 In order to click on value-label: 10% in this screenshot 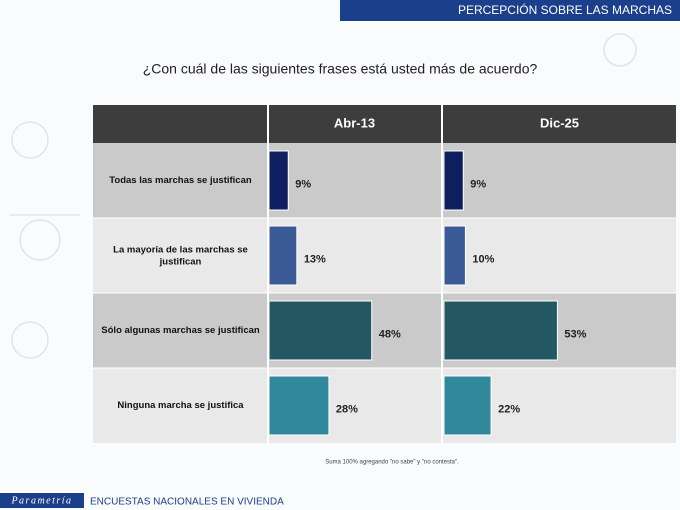, I will do `click(483, 259)`.